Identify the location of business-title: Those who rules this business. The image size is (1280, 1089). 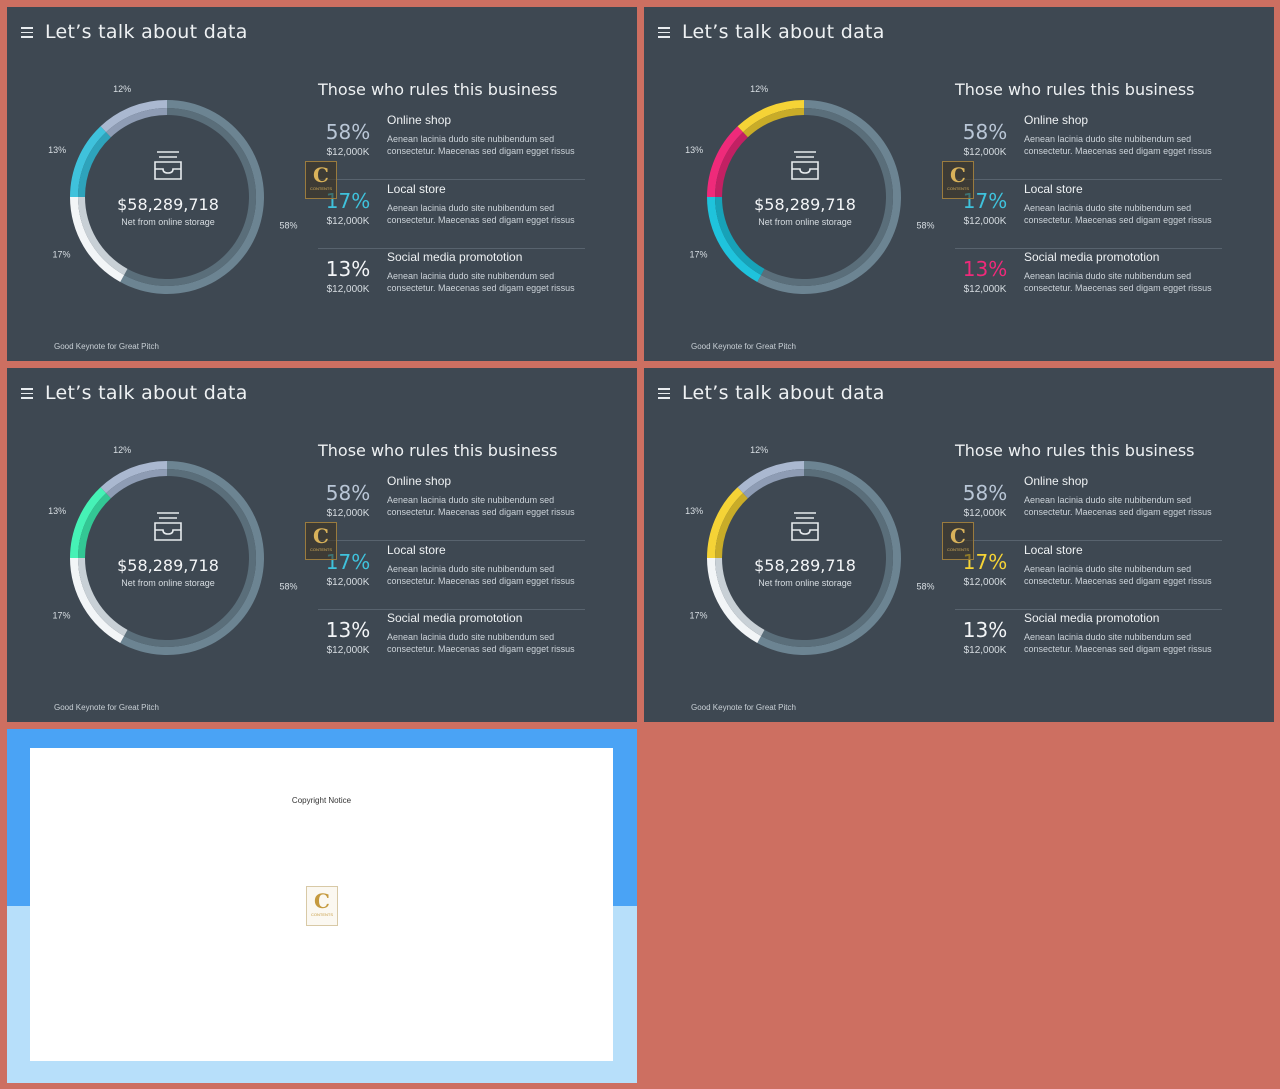
(438, 89).